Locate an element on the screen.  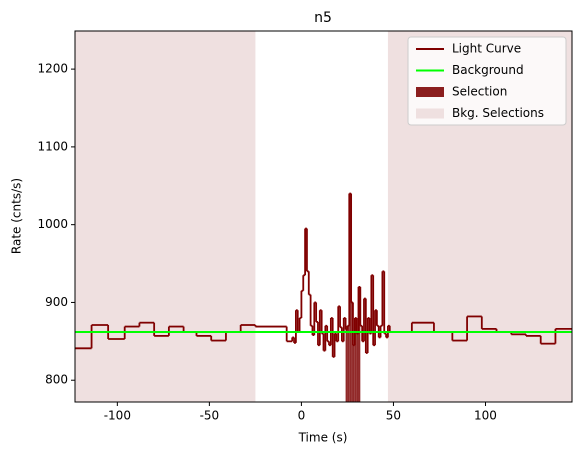
x-tick-label: 100 is located at coordinates (485, 416).